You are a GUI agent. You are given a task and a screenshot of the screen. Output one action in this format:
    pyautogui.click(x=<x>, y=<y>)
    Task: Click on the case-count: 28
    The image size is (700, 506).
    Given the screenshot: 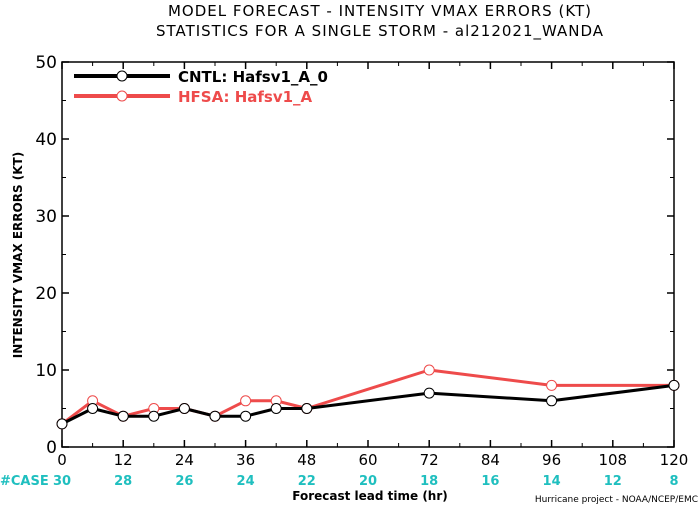 What is the action you would take?
    pyautogui.click(x=123, y=481)
    